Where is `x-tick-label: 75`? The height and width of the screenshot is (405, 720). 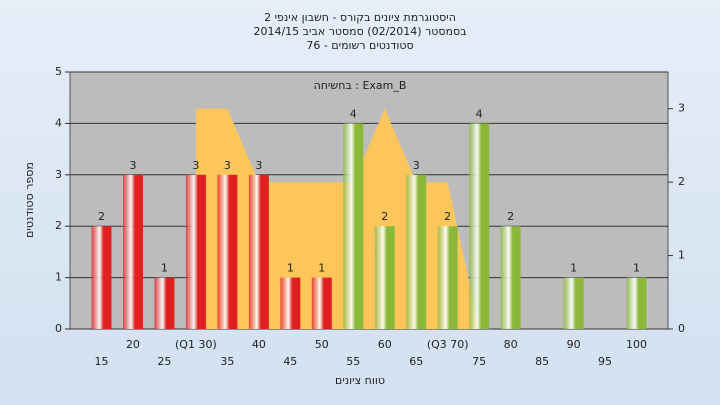 x-tick-label: 75 is located at coordinates (479, 361).